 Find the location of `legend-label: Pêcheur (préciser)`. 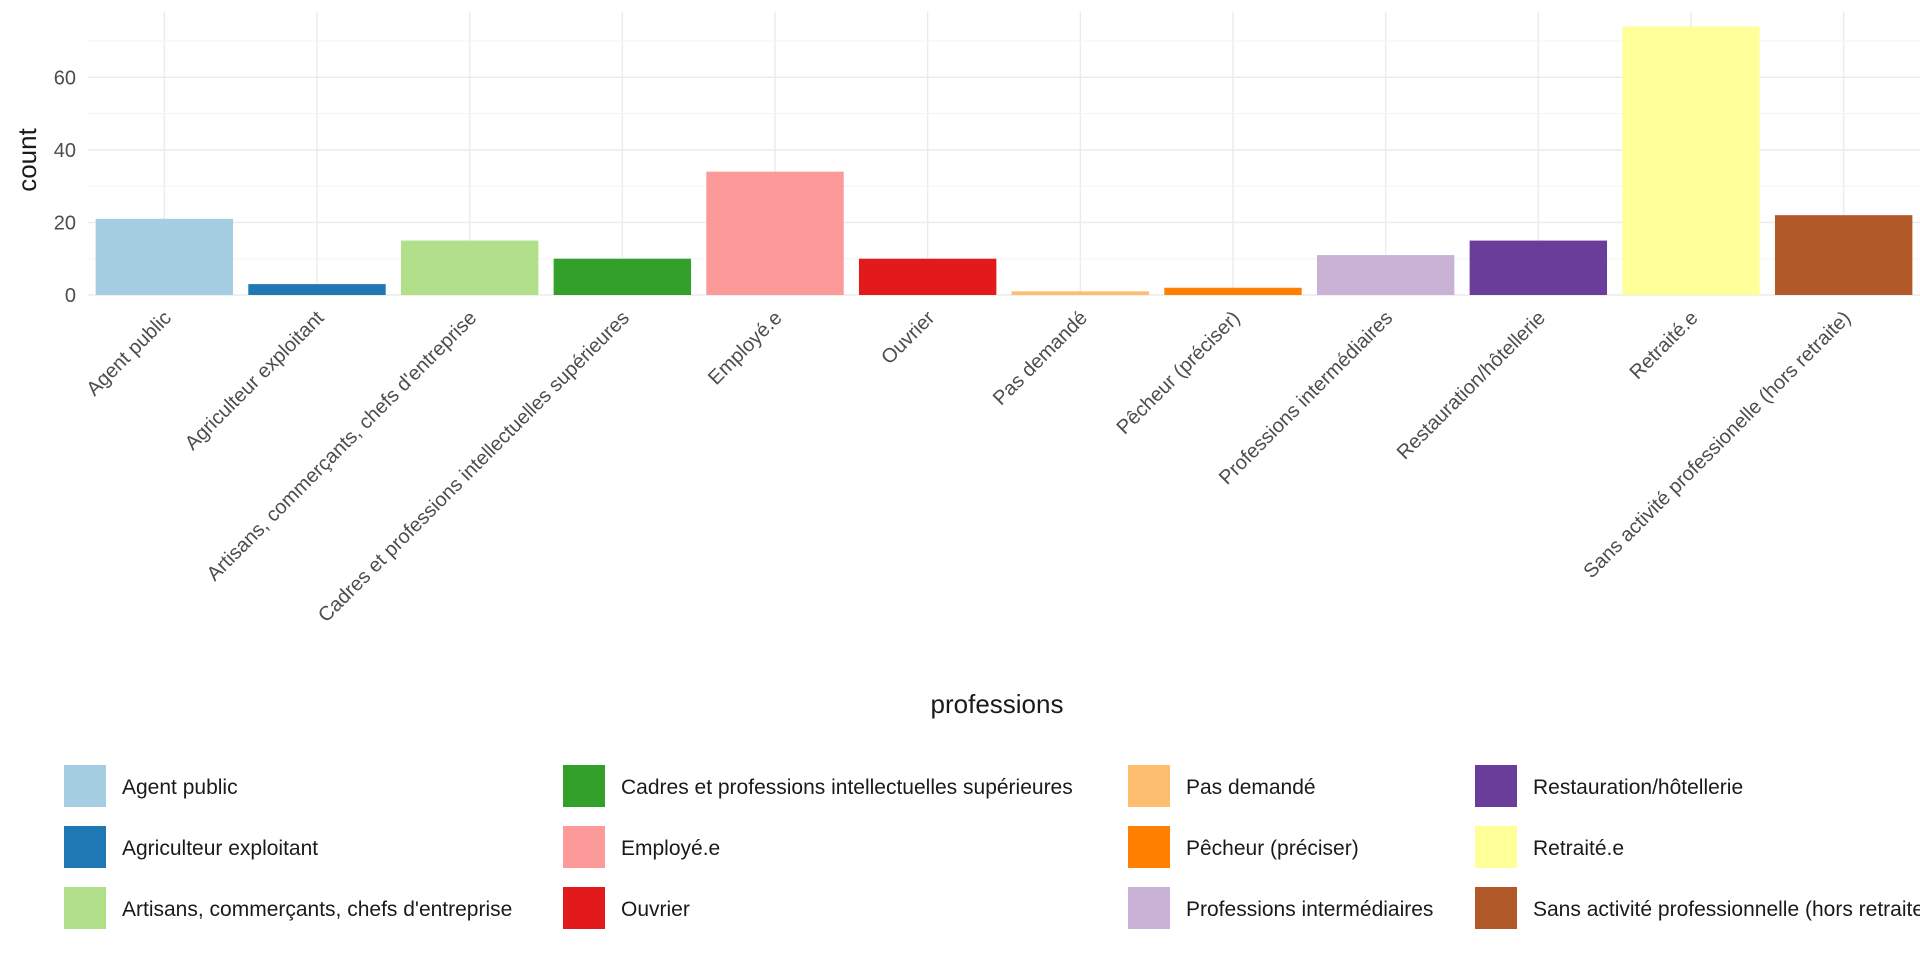

legend-label: Pêcheur (préciser) is located at coordinates (1272, 848).